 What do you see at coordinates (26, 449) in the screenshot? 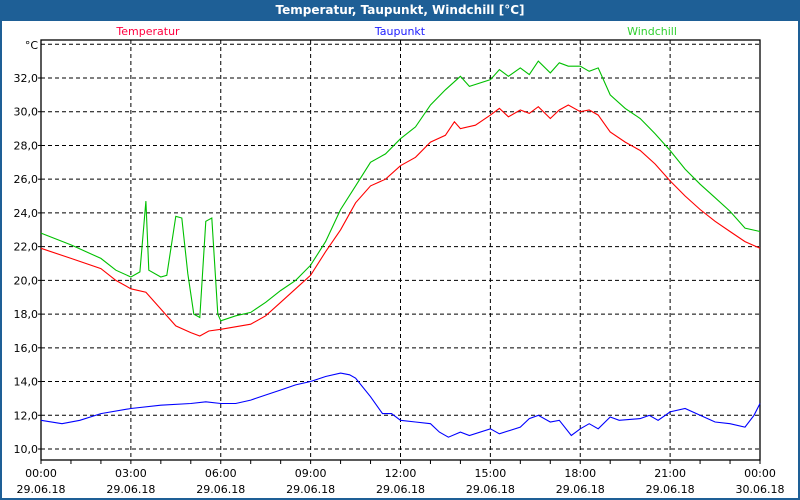
I see `y-tick-label: 10,0` at bounding box center [26, 449].